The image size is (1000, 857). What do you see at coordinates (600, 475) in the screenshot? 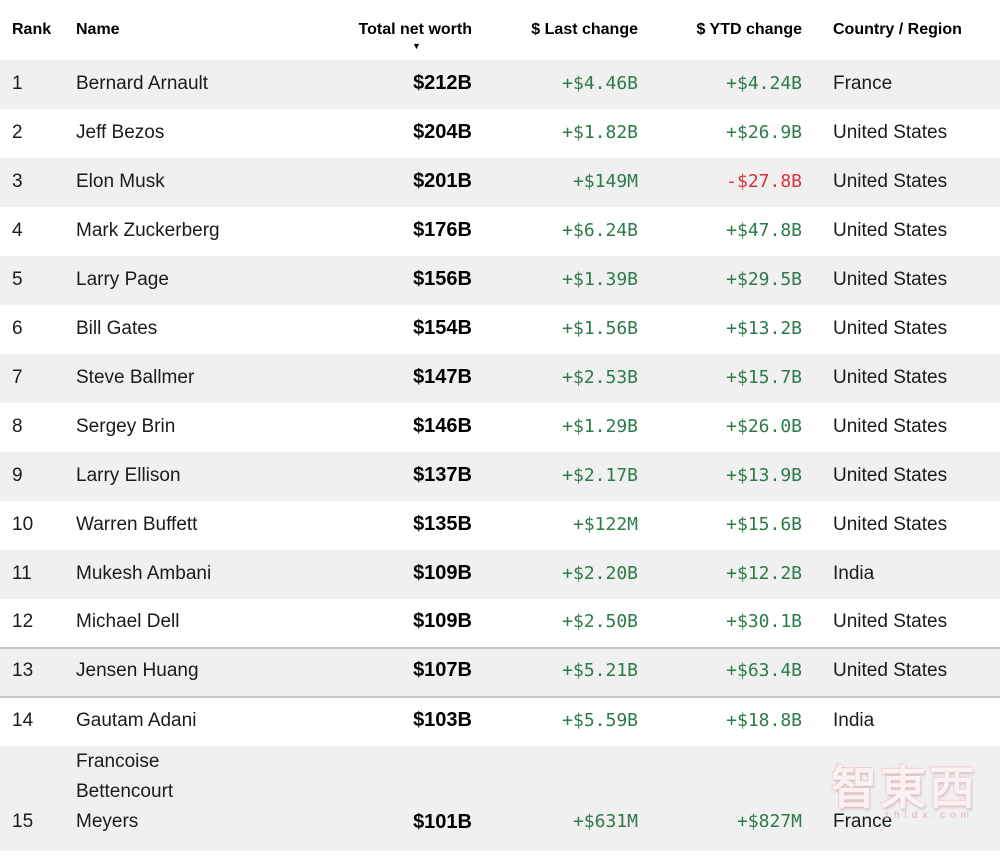
I see `last-change-cell: +$2.17B` at bounding box center [600, 475].